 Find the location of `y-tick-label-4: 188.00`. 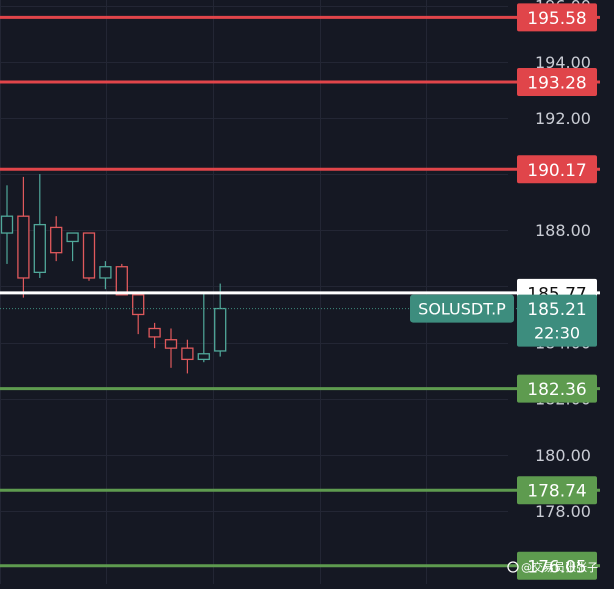

y-tick-label-4: 188.00 is located at coordinates (563, 230).